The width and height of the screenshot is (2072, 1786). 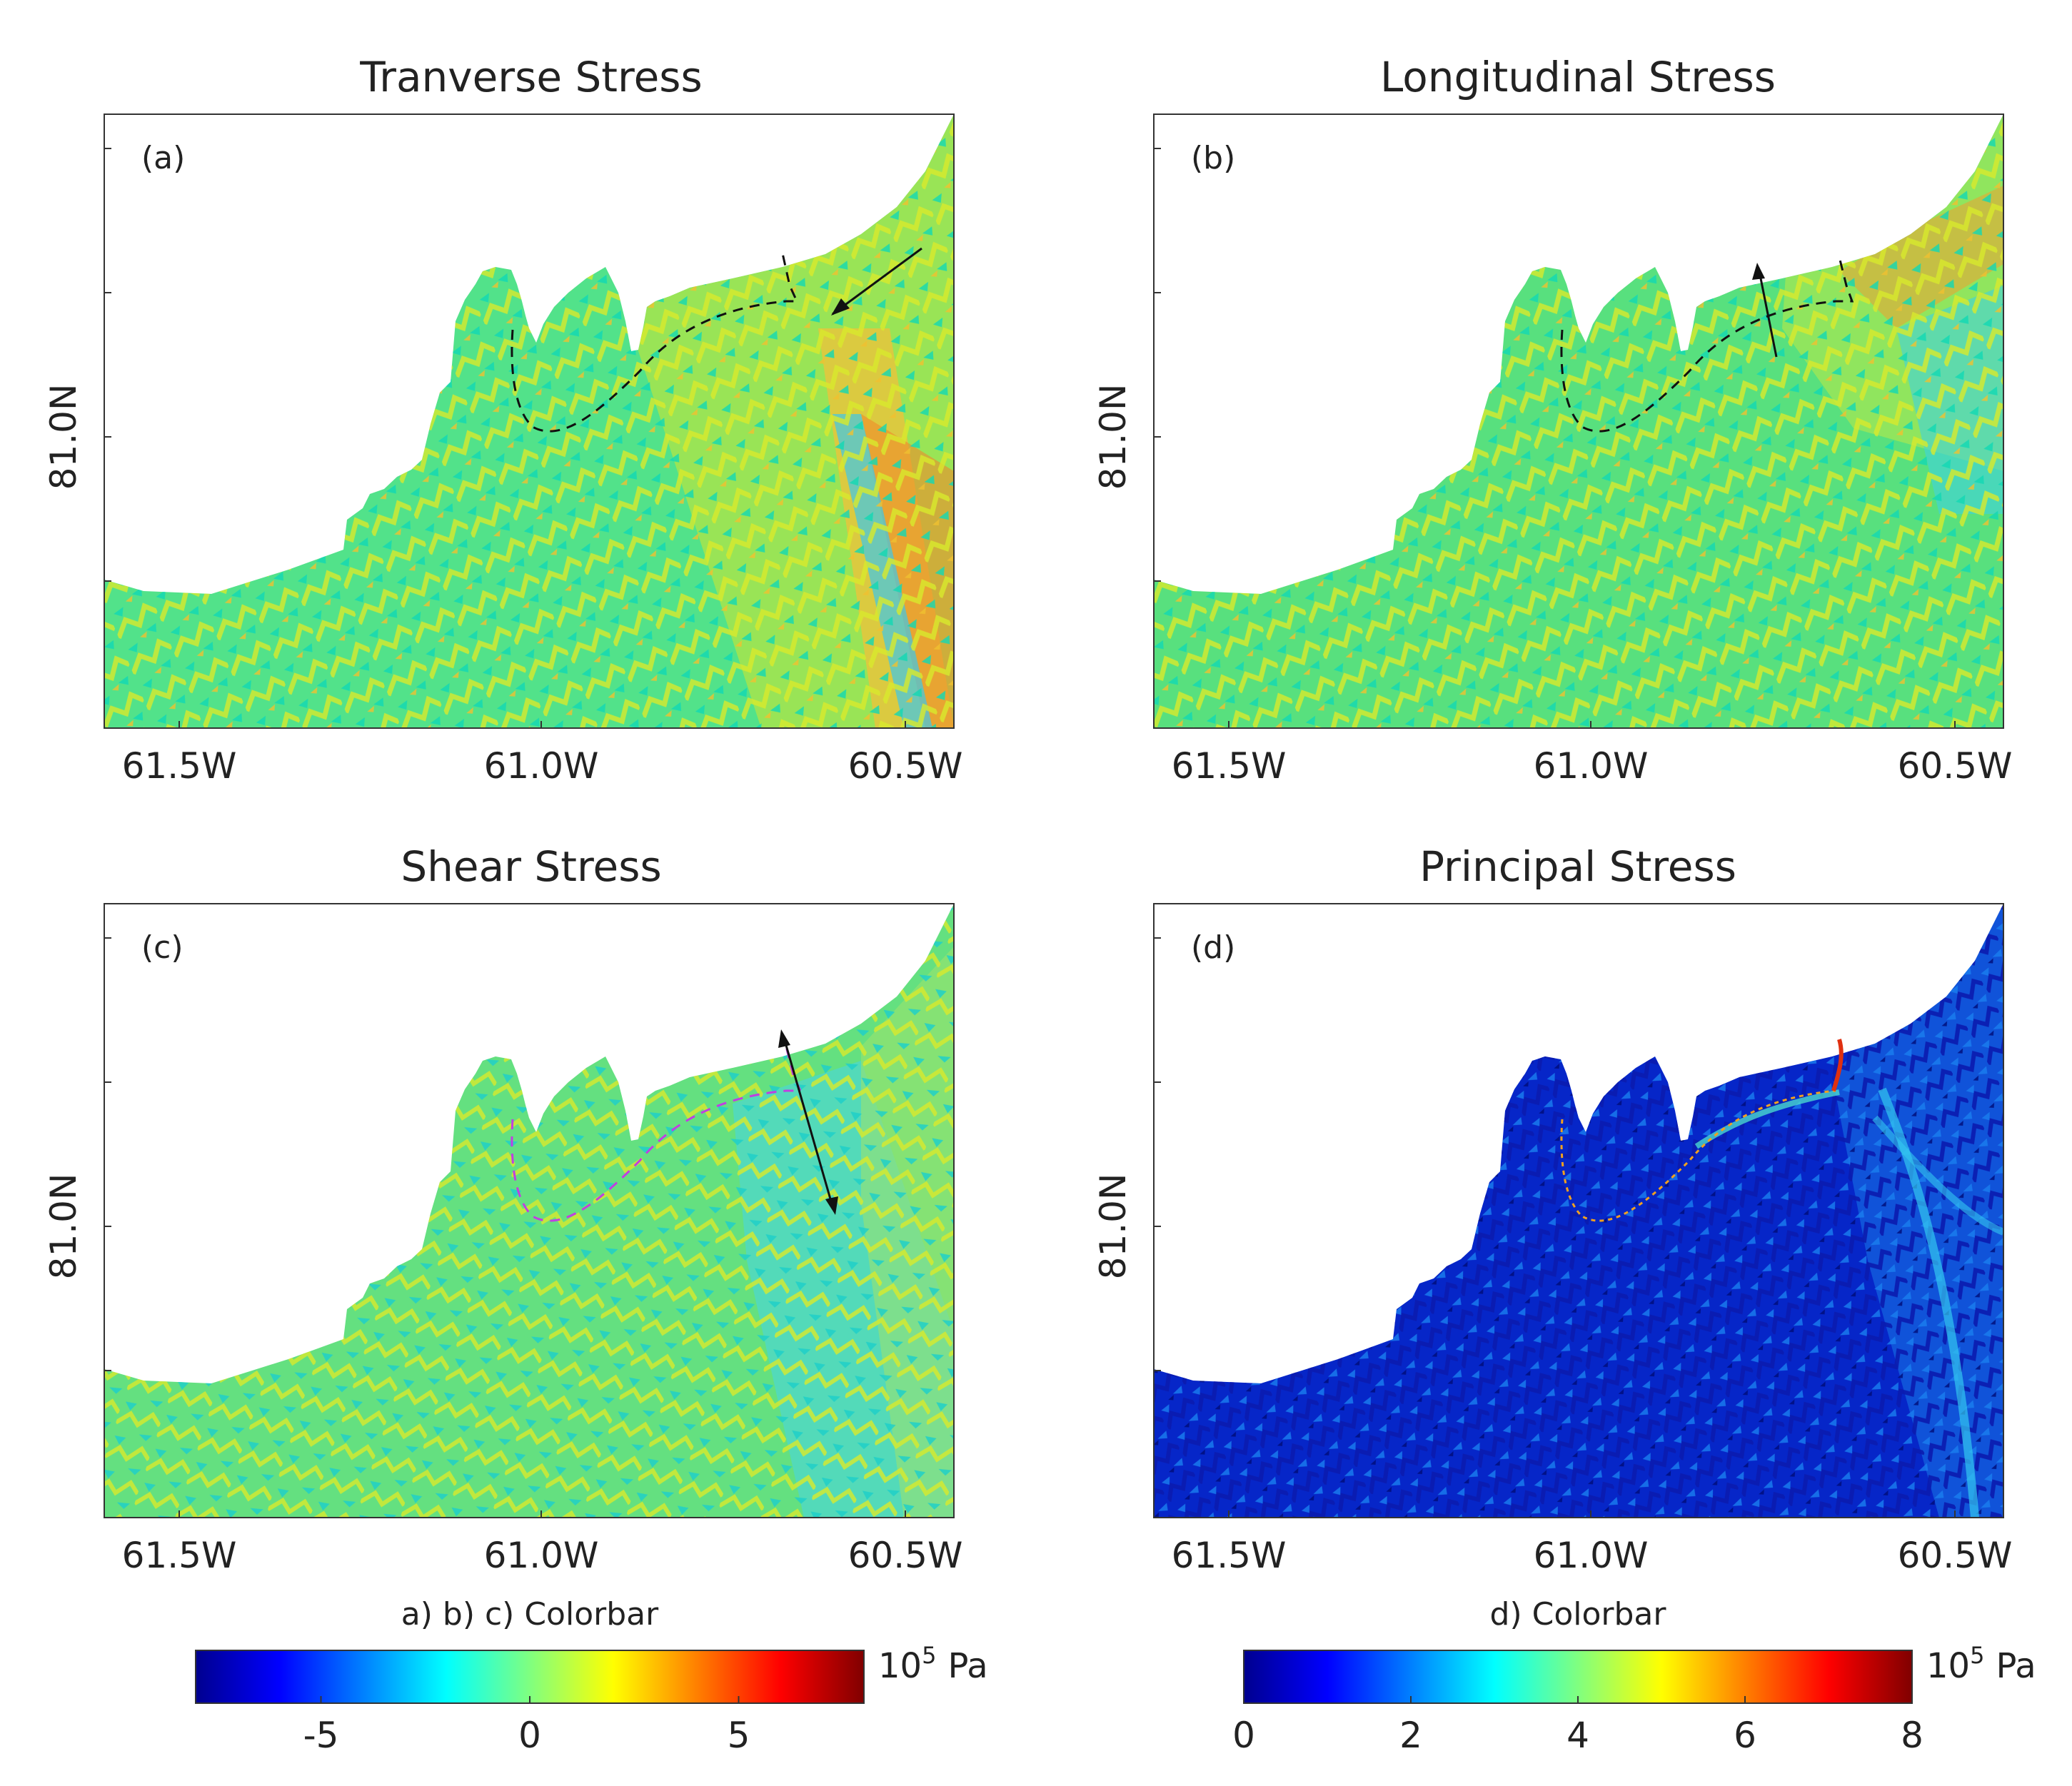 I want to click on colorbar-tick-label: -5, so click(x=321, y=1735).